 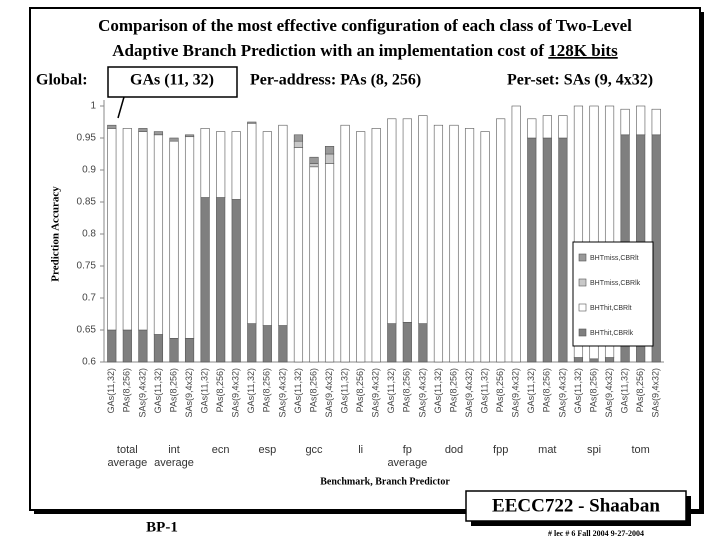 I want to click on legend-label: BHTmiss,CBRlk, so click(x=615, y=283).